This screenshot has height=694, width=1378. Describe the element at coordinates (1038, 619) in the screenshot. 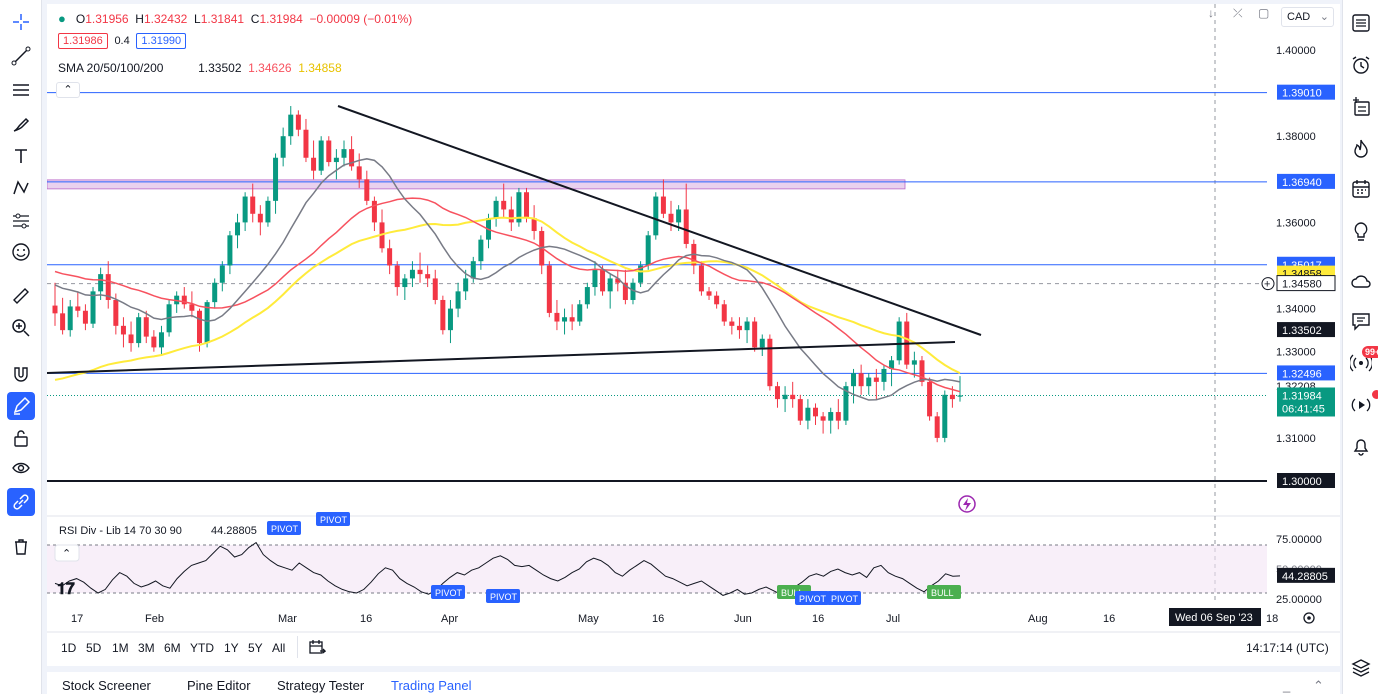

I see `time-tick-label: Aug` at that location.